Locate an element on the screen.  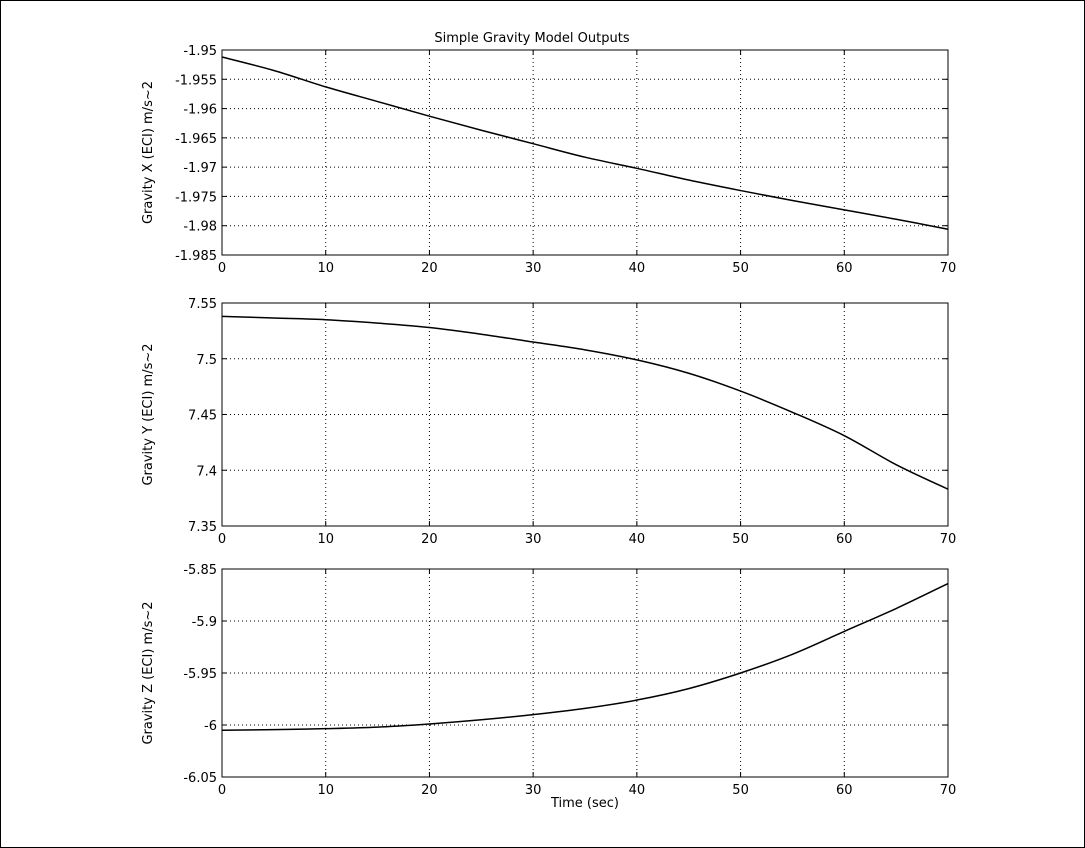
y-axis-label: Gravity X (ECI) m/s~2 is located at coordinates (148, 152).